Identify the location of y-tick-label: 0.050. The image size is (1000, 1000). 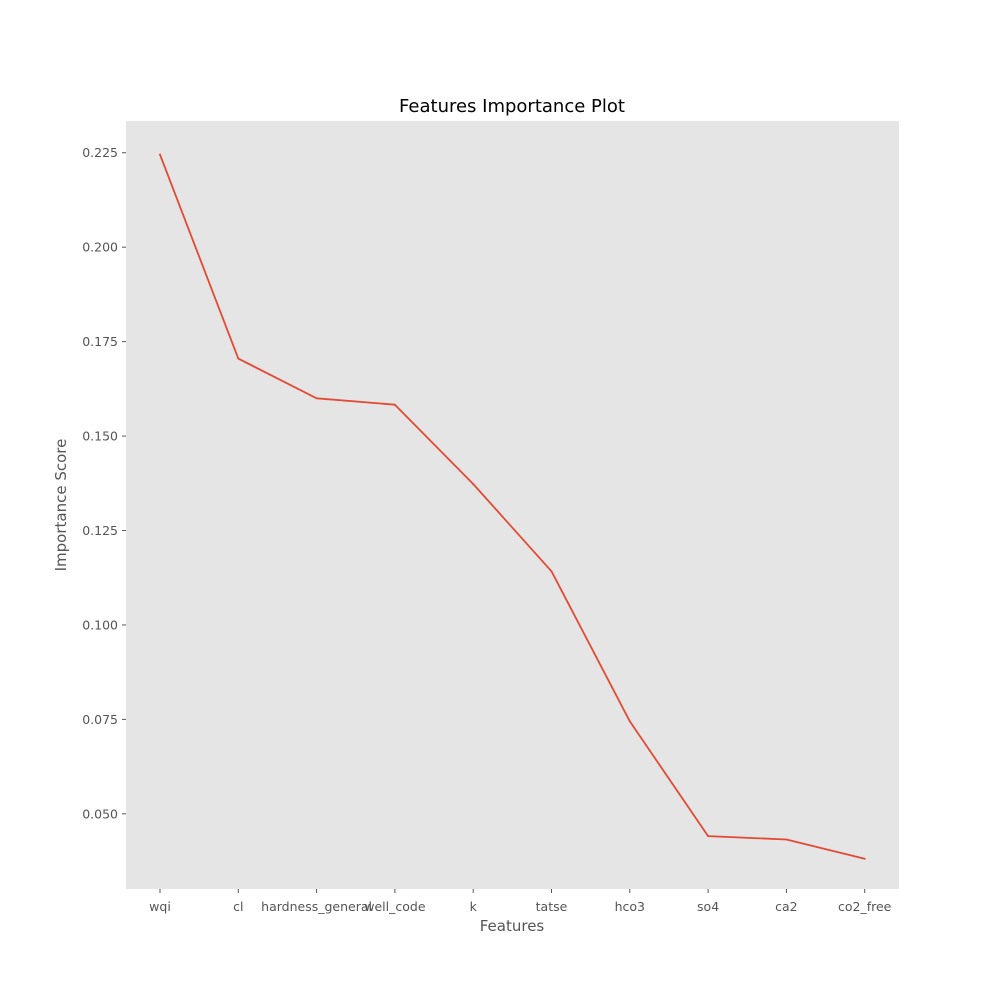
(100, 813).